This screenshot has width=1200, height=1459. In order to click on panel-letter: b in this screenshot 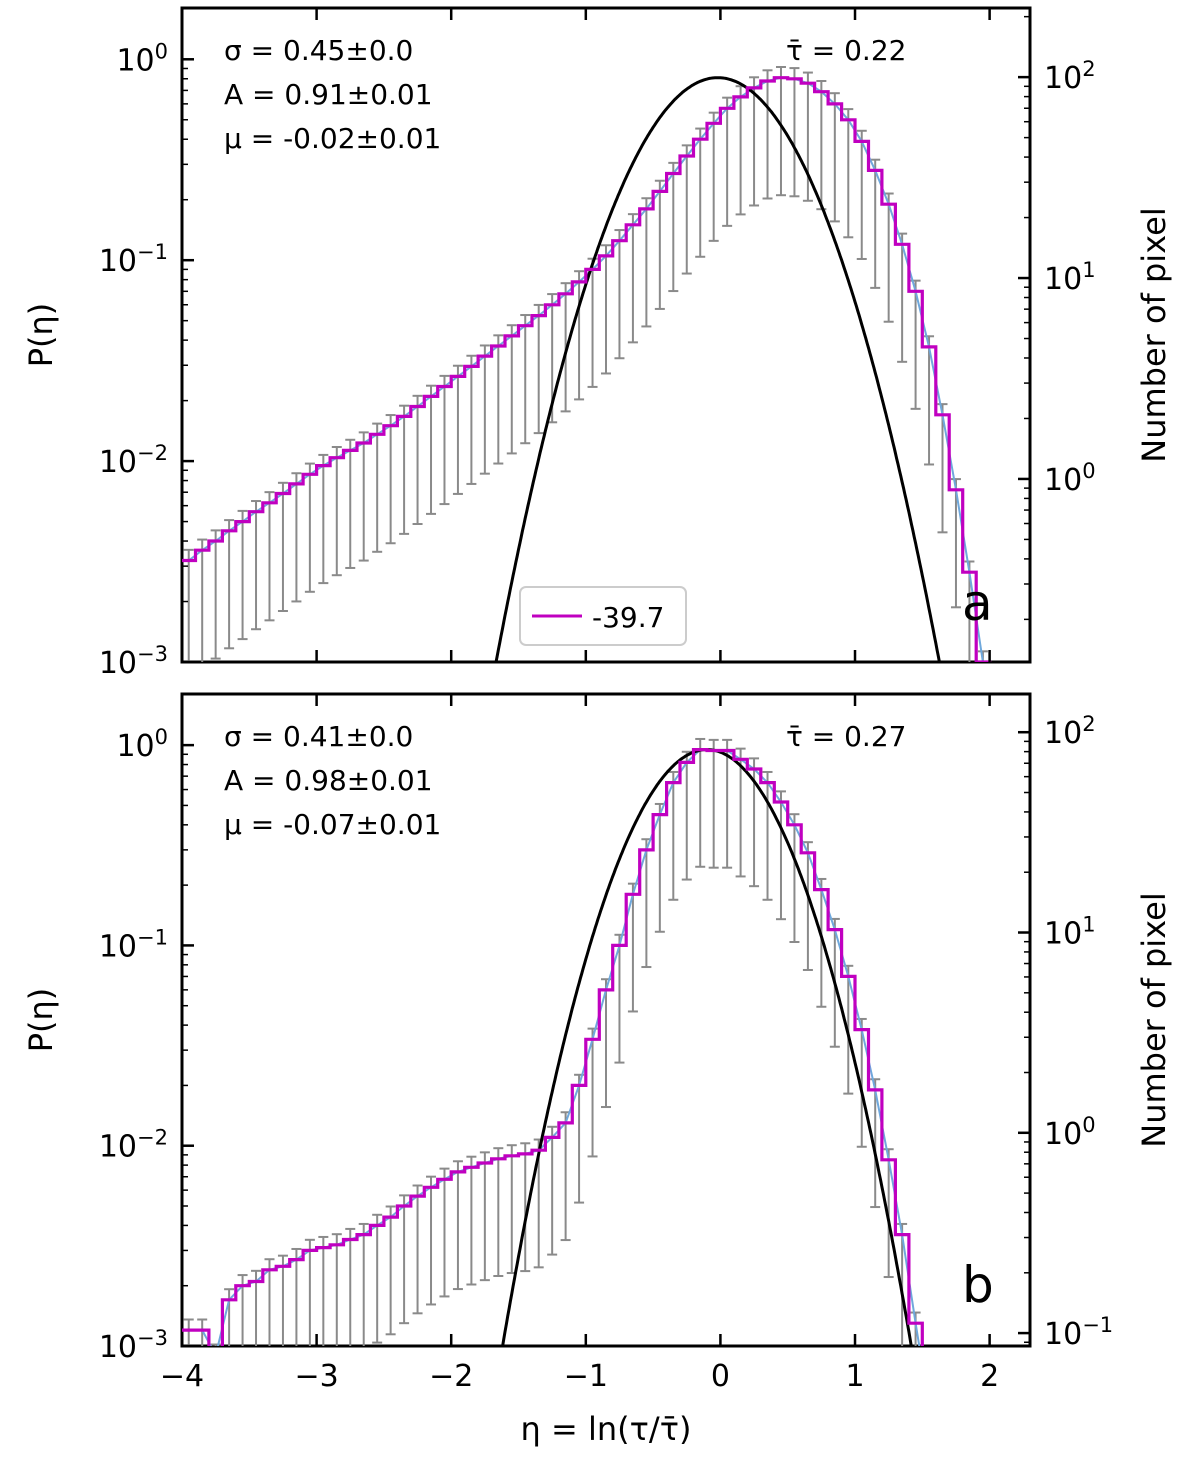, I will do `click(978, 1285)`.